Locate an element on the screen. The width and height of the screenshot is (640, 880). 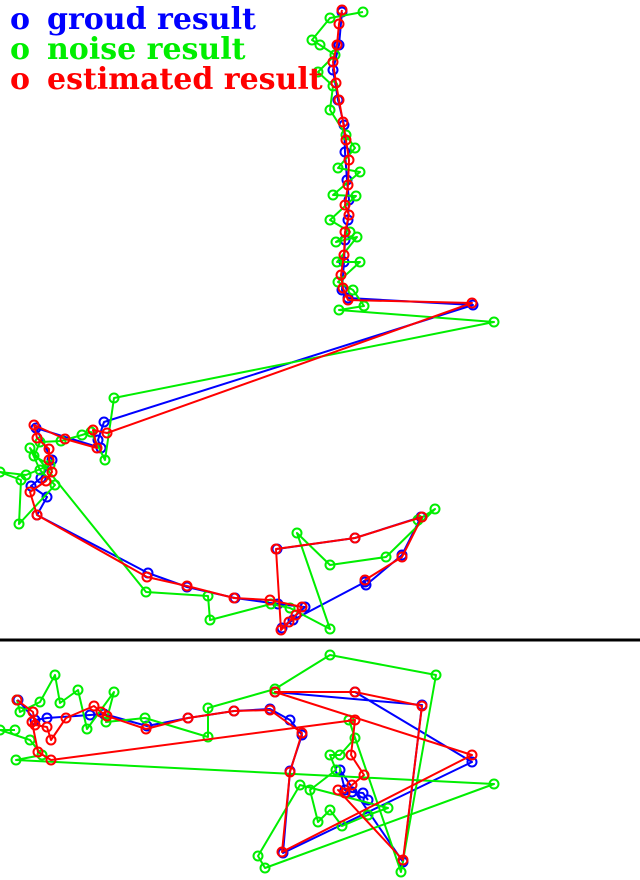
legend-item-noise: o noise result is located at coordinates (128, 49).